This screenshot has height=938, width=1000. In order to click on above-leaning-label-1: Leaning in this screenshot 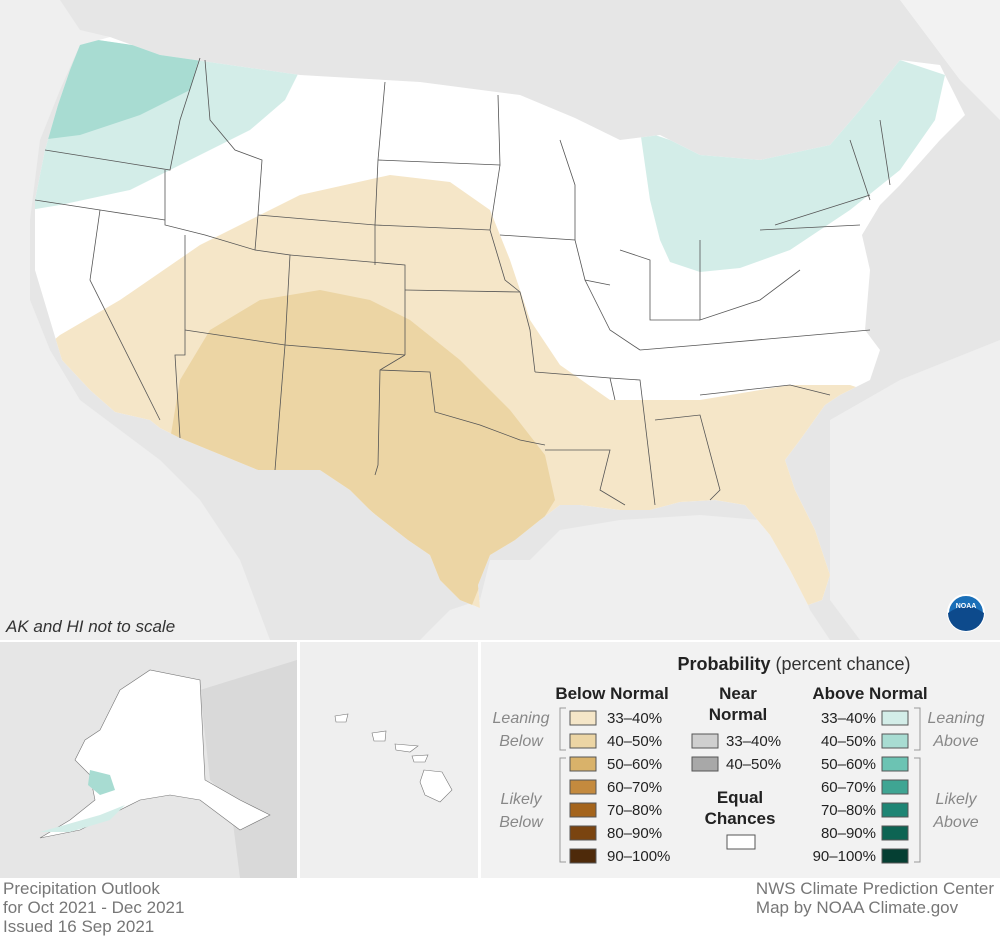, I will do `click(956, 718)`.